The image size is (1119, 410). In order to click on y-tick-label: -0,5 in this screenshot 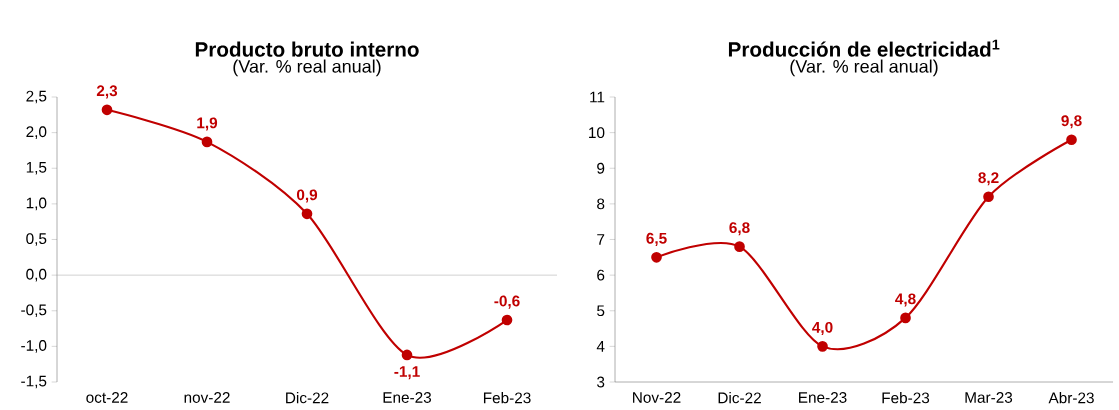, I will do `click(34, 311)`.